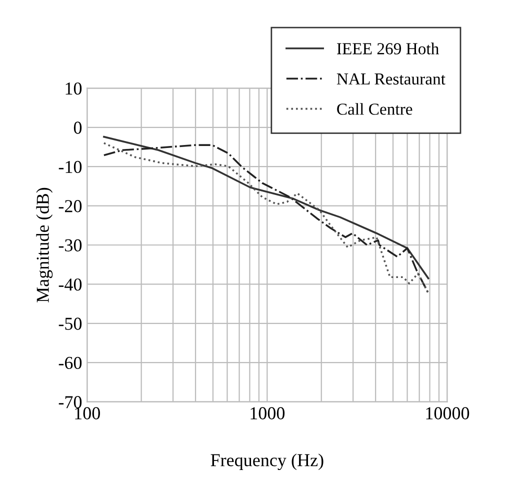  Describe the element at coordinates (44, 245) in the screenshot. I see `y-axis-title: Magnitude (dB)` at that location.